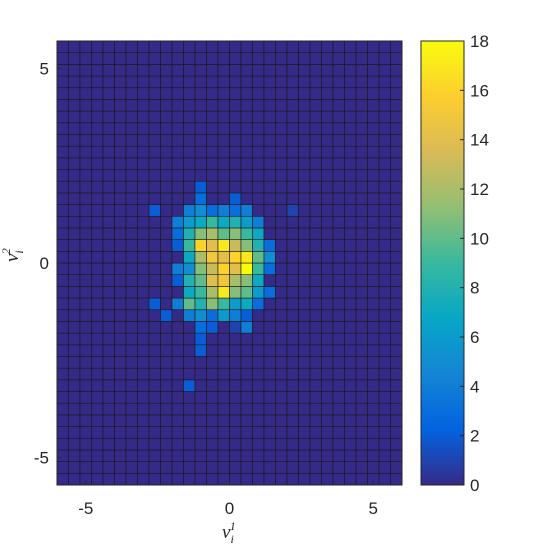  Describe the element at coordinates (442, 263) in the screenshot. I see `colorbar` at that location.